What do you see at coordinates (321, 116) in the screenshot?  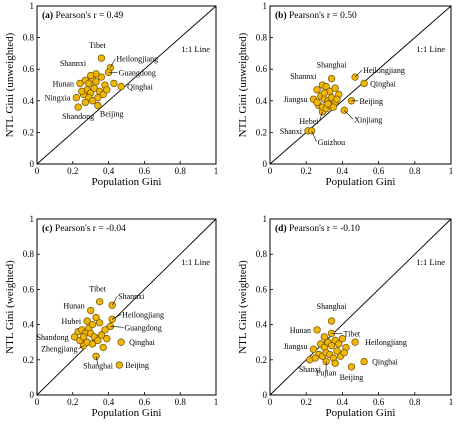 I see `panel-b-label-leader` at bounding box center [321, 116].